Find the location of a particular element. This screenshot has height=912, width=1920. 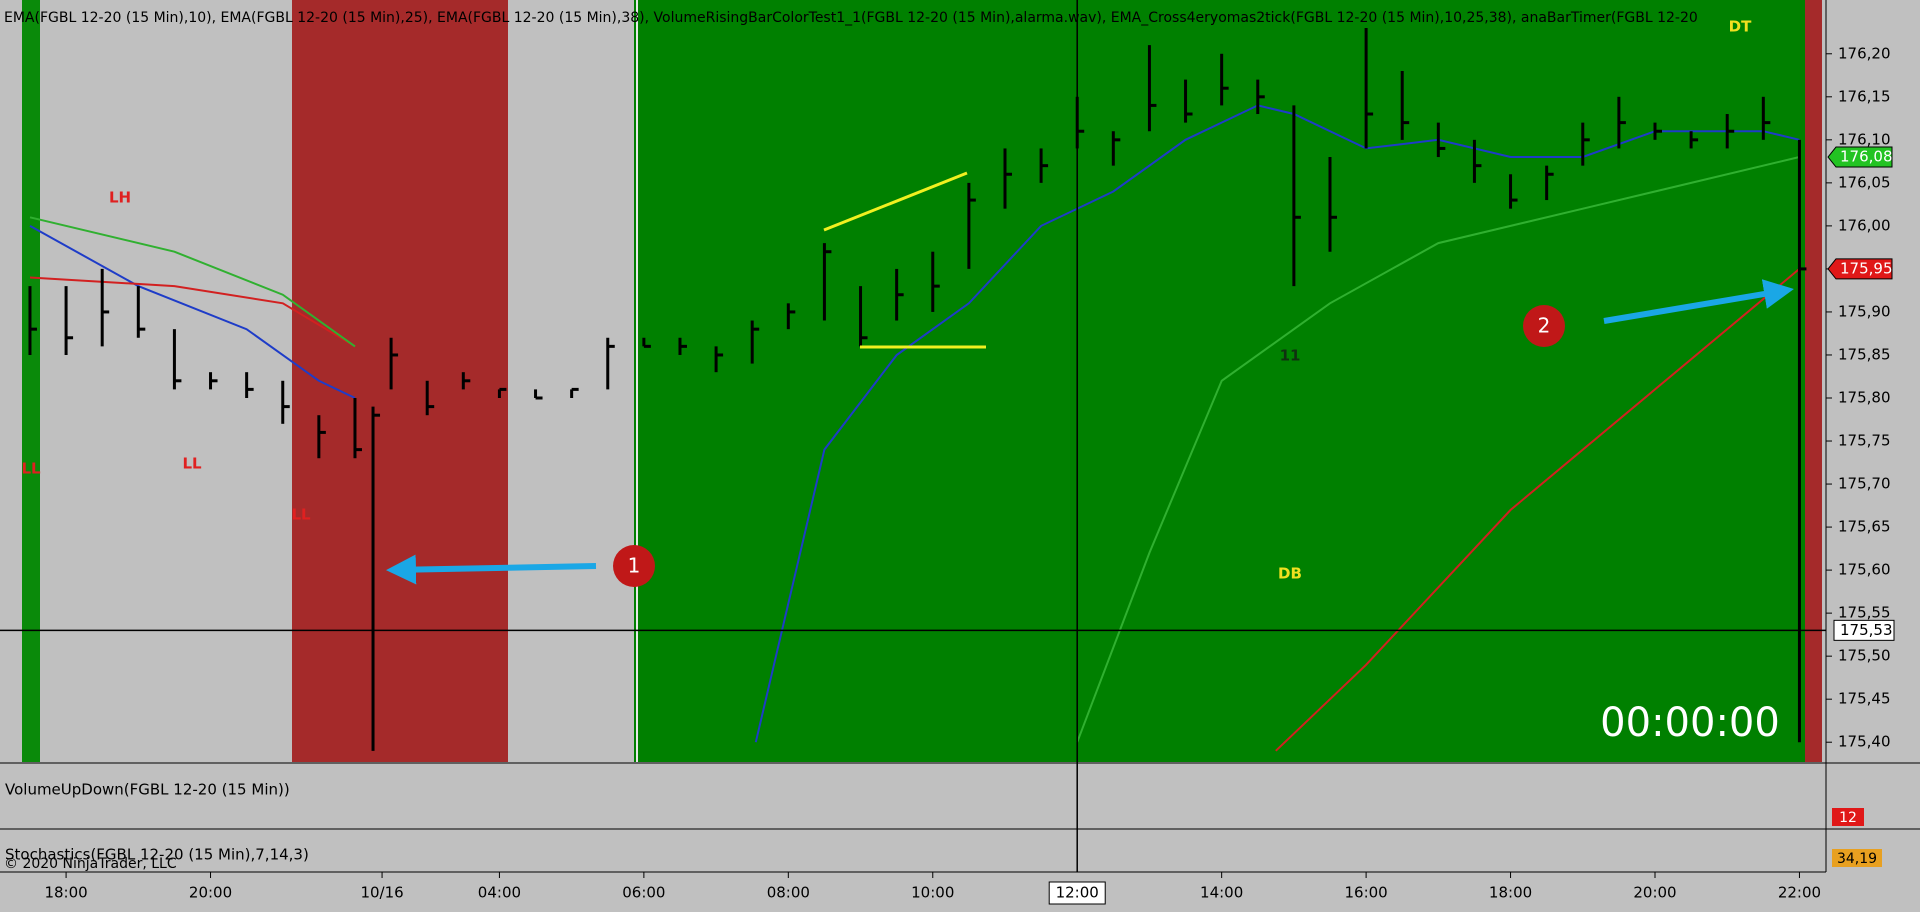

pattern-label: DB is located at coordinates (1290, 574).